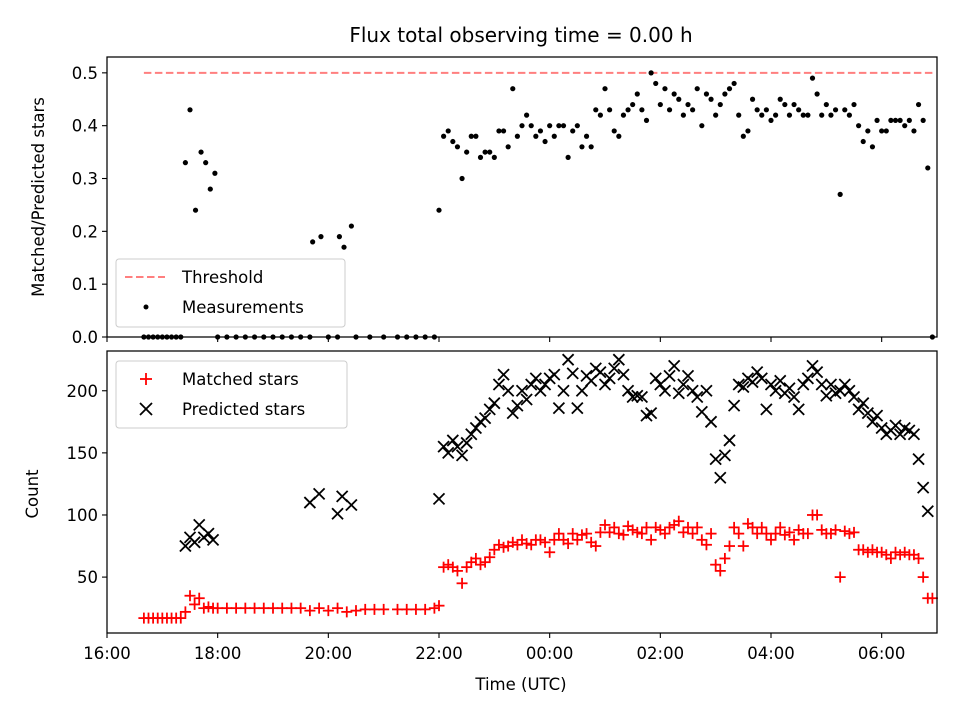 The height and width of the screenshot is (720, 960). I want to click on bottom-y-tick-label: 100, so click(83, 515).